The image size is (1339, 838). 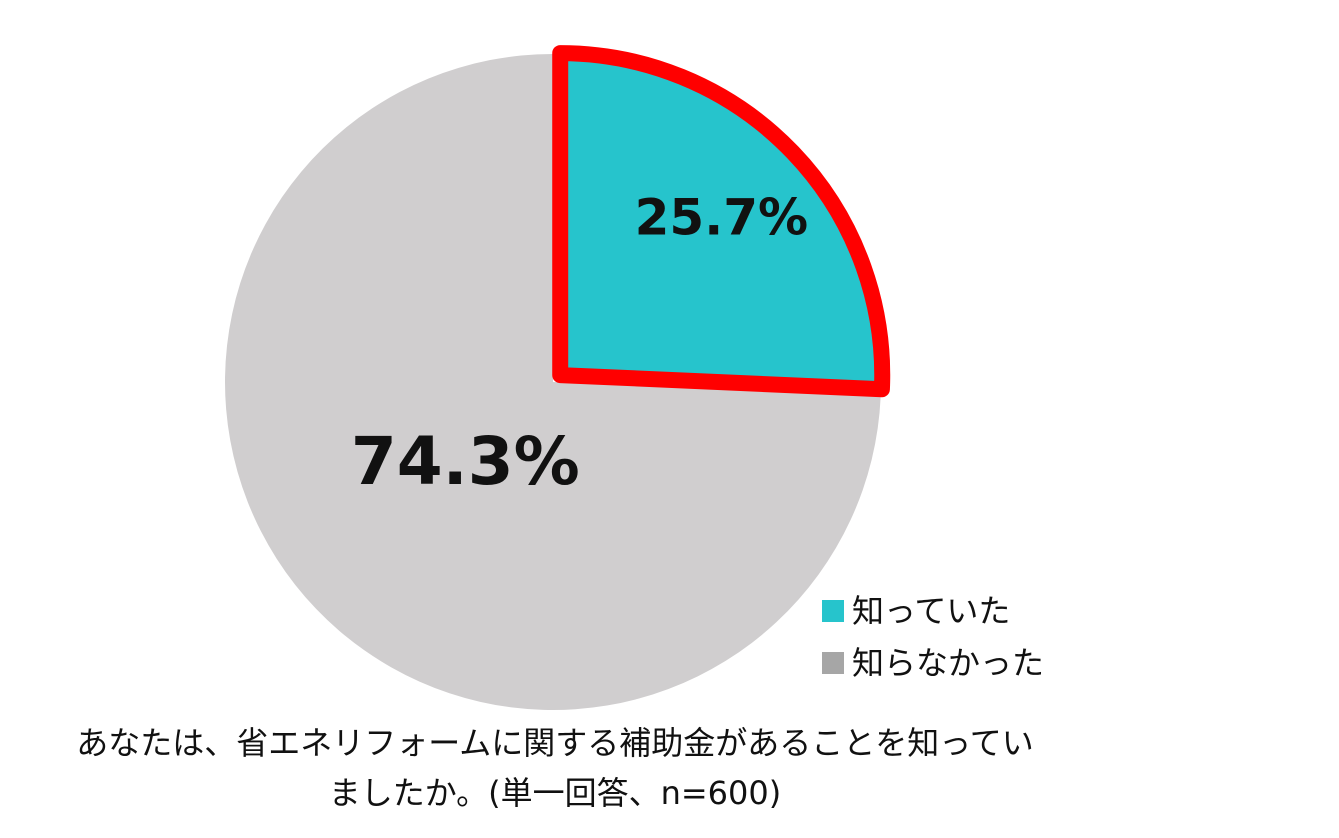 I want to click on data-label: 74.3%, so click(x=465, y=461).